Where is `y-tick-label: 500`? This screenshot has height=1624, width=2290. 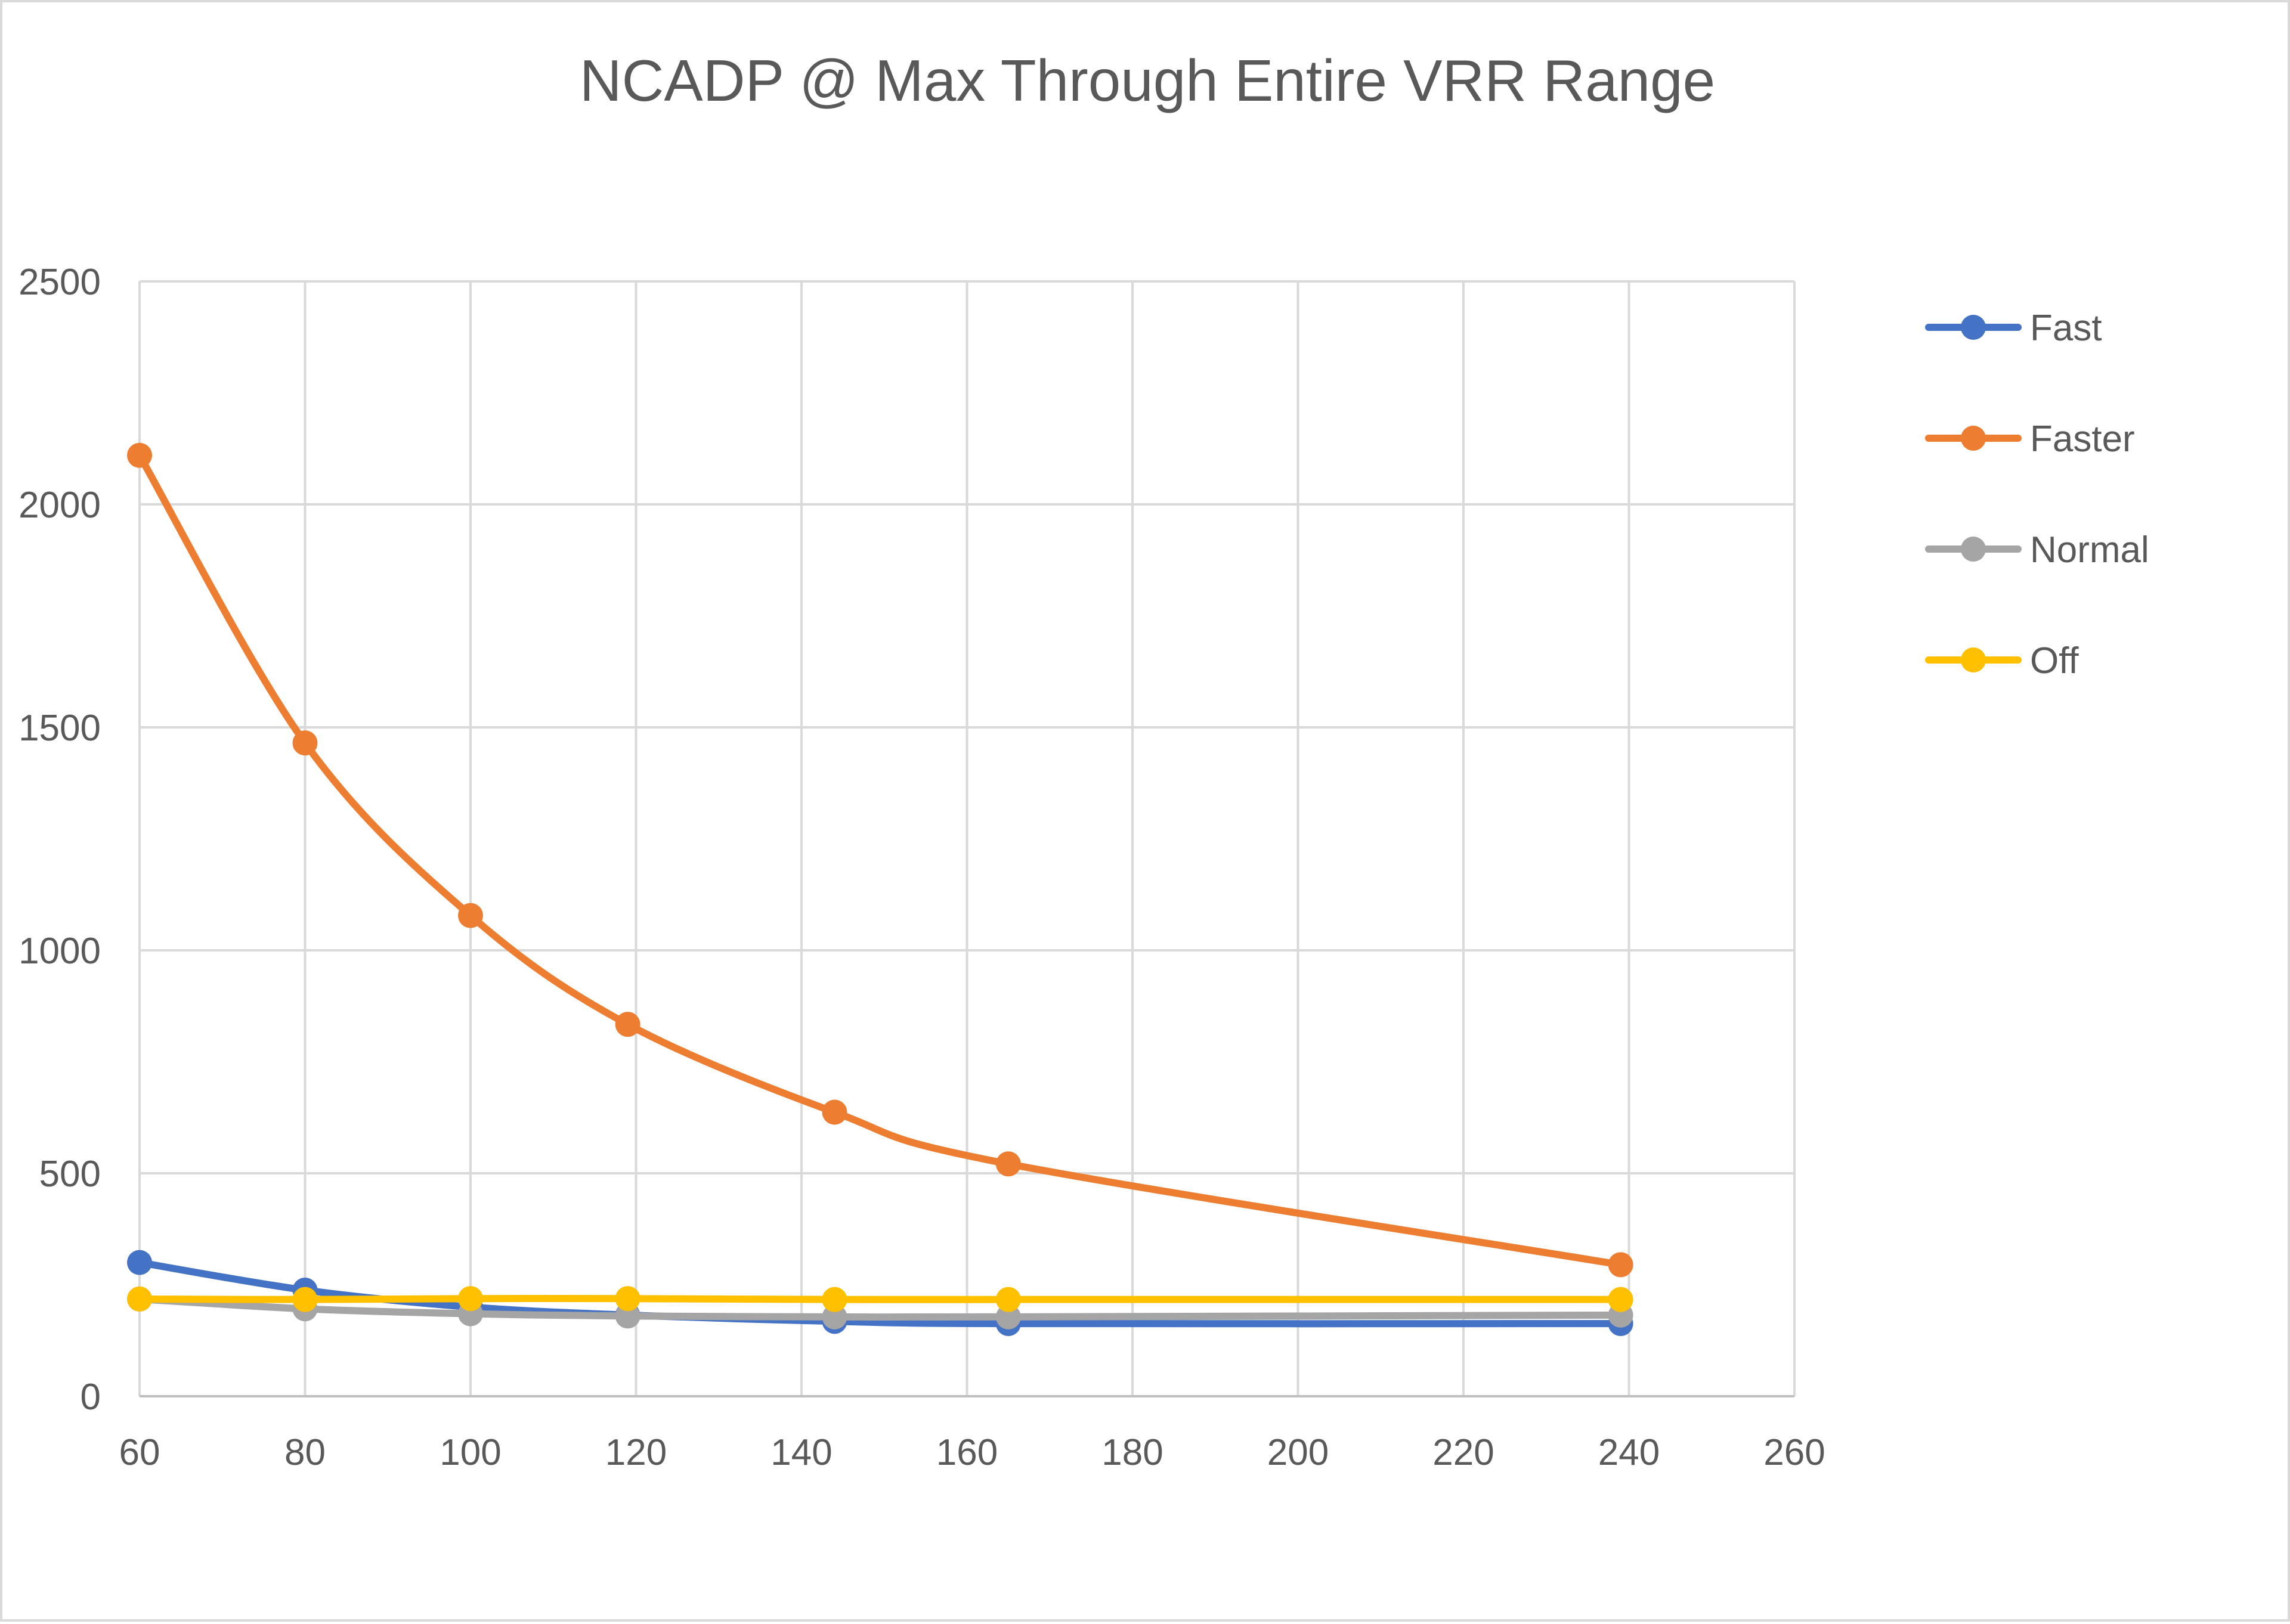 y-tick-label: 500 is located at coordinates (70, 1174).